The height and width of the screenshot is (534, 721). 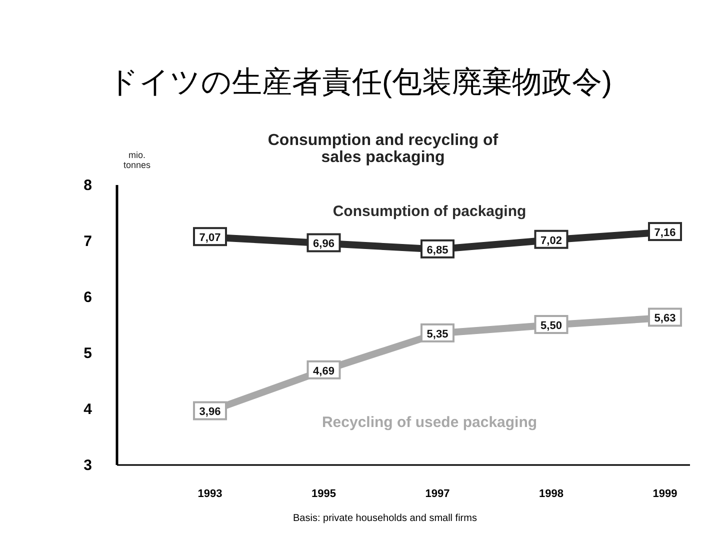 I want to click on y-axis-title: mio. tonnes, so click(x=137, y=160).